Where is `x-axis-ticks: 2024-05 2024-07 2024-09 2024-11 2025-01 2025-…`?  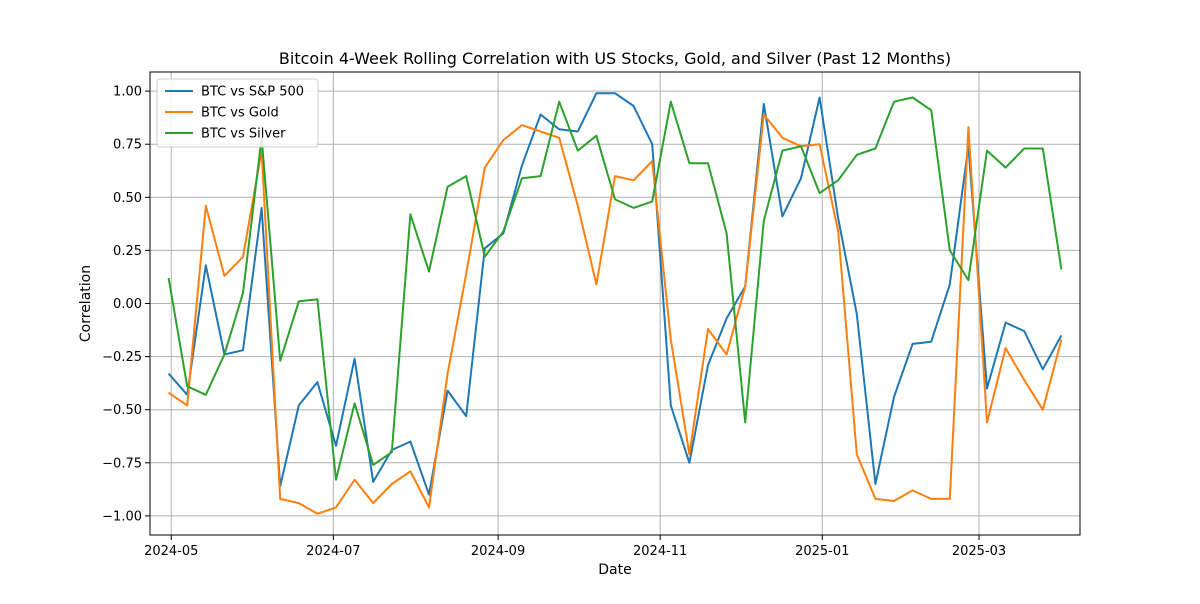 x-axis-ticks: 2024-05 2024-07 2024-09 2024-11 2025-01 2025-… is located at coordinates (575, 547).